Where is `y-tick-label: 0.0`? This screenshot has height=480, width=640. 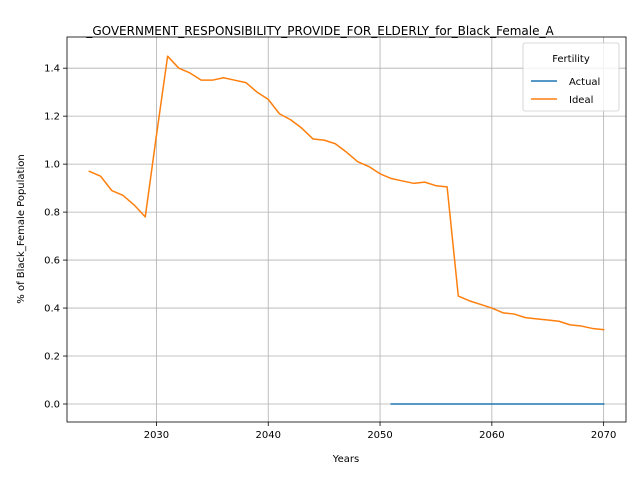
y-tick-label: 0.0 is located at coordinates (52, 405).